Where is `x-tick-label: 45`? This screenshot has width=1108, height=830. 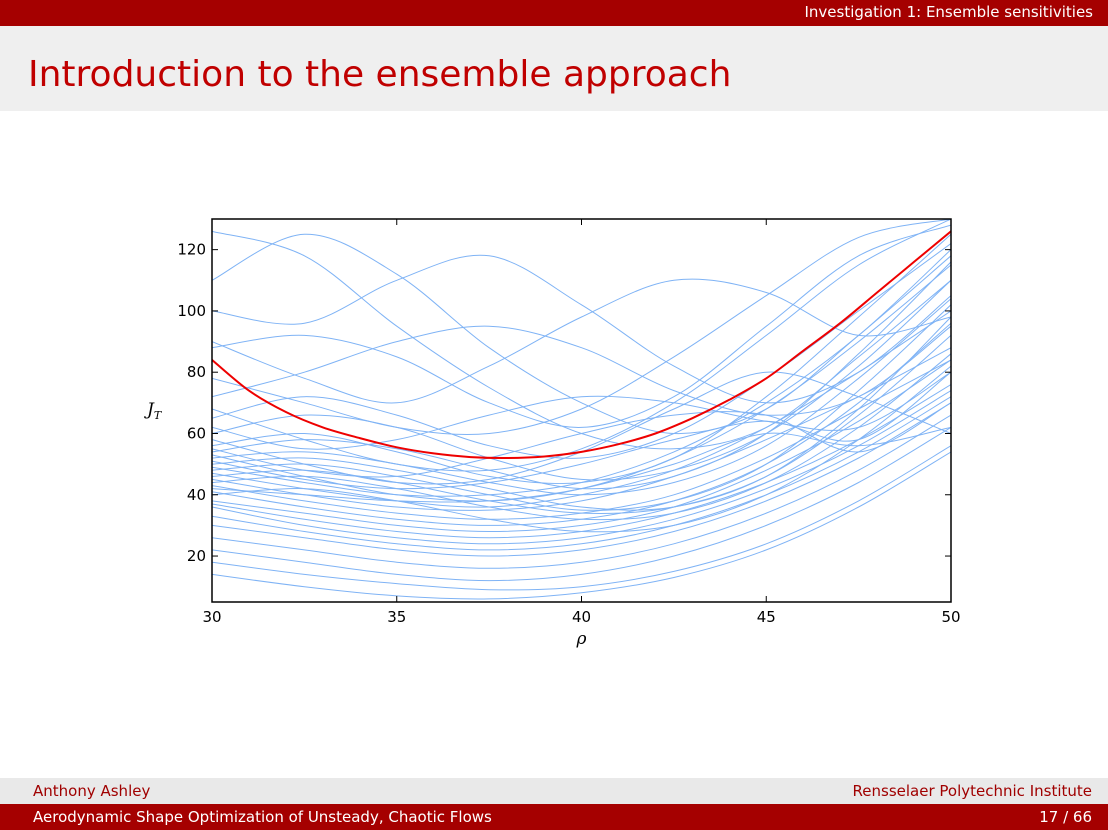 x-tick-label: 45 is located at coordinates (766, 617).